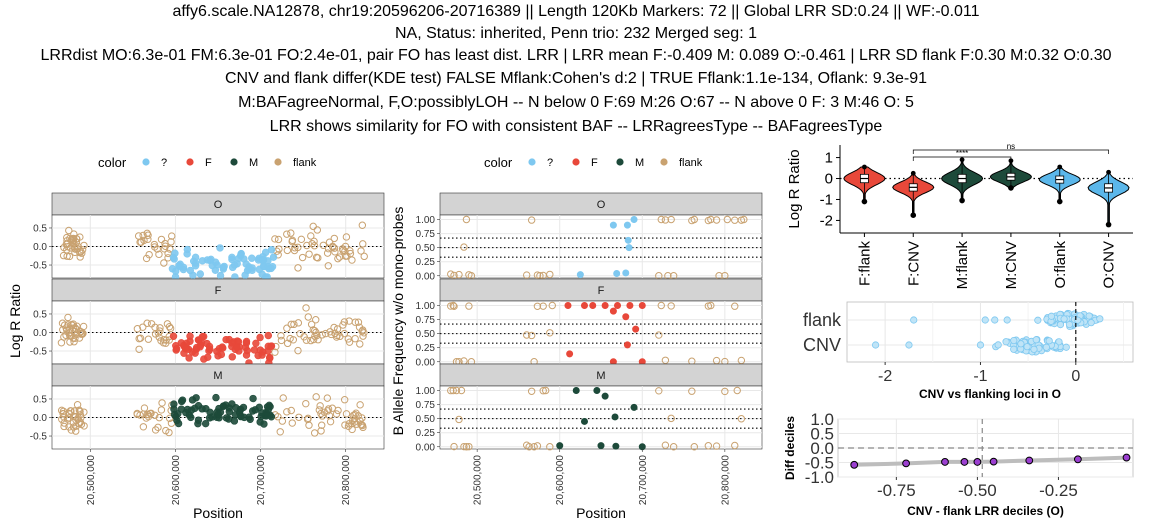 The height and width of the screenshot is (528, 1152). What do you see at coordinates (896, 490) in the screenshot?
I see `x-tick-label: -0.75` at bounding box center [896, 490].